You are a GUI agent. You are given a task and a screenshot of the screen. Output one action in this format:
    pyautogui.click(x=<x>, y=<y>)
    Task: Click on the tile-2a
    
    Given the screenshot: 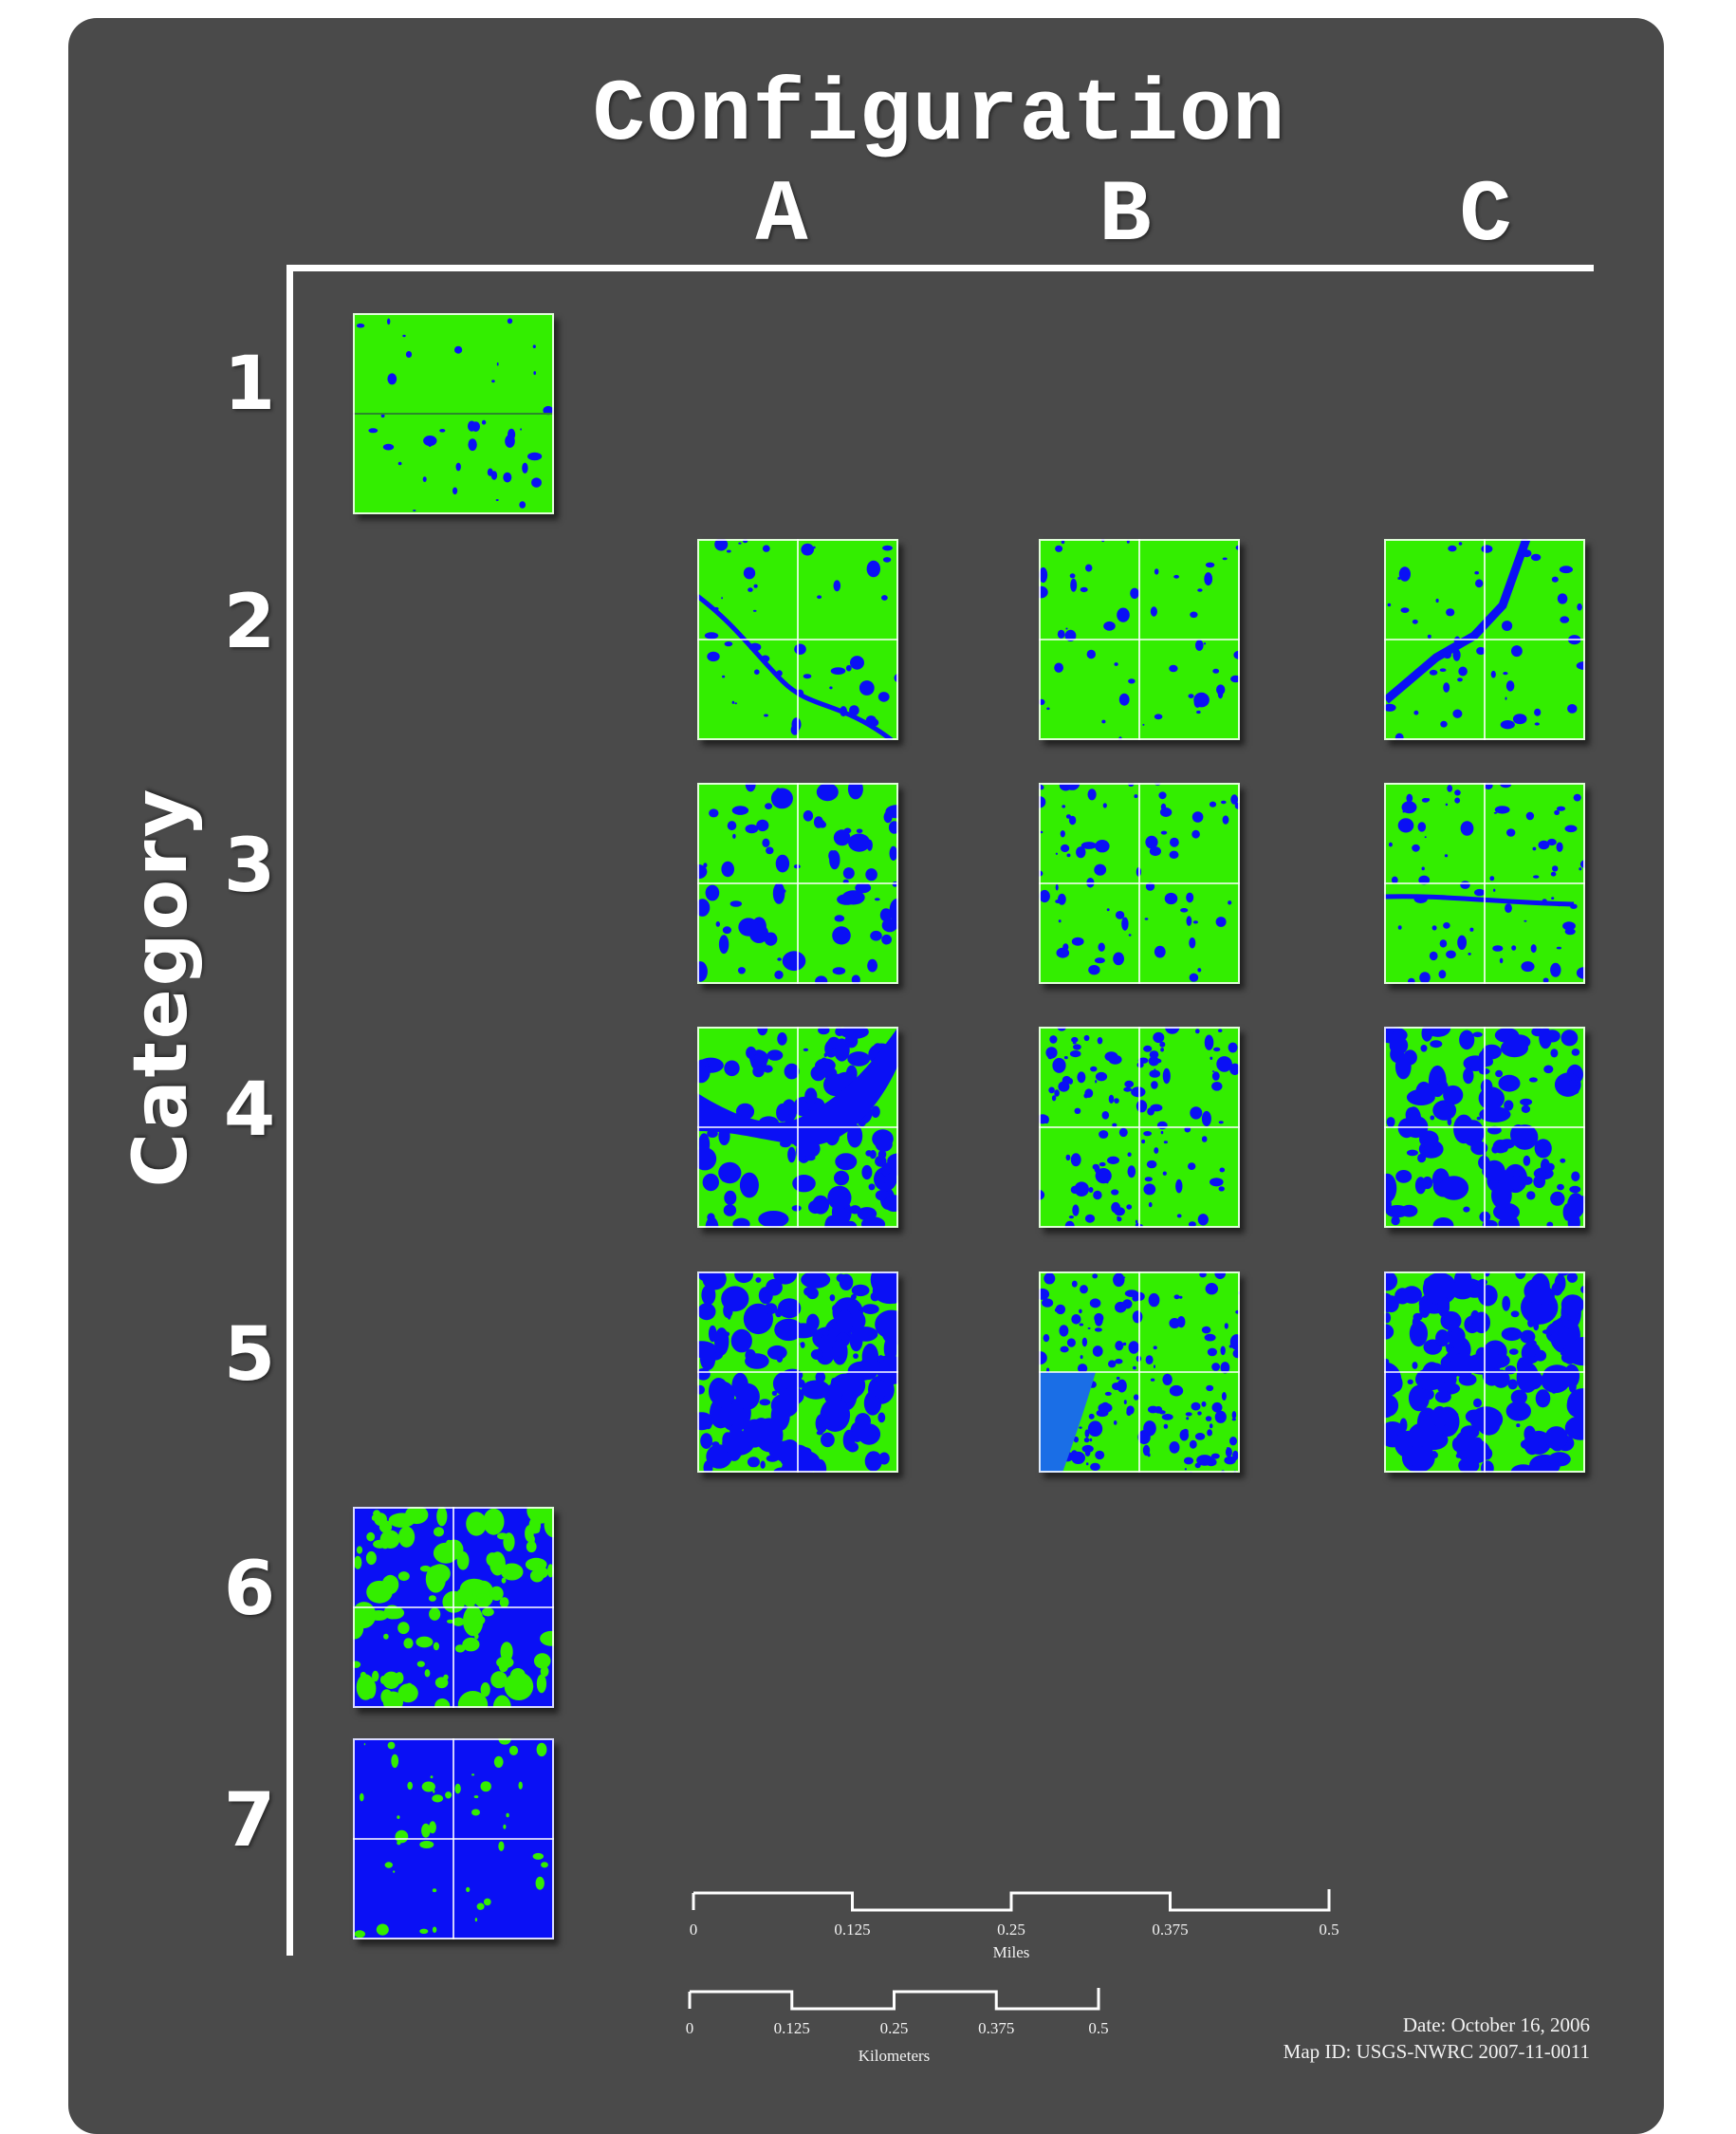 What is the action you would take?
    pyautogui.click(x=797, y=639)
    